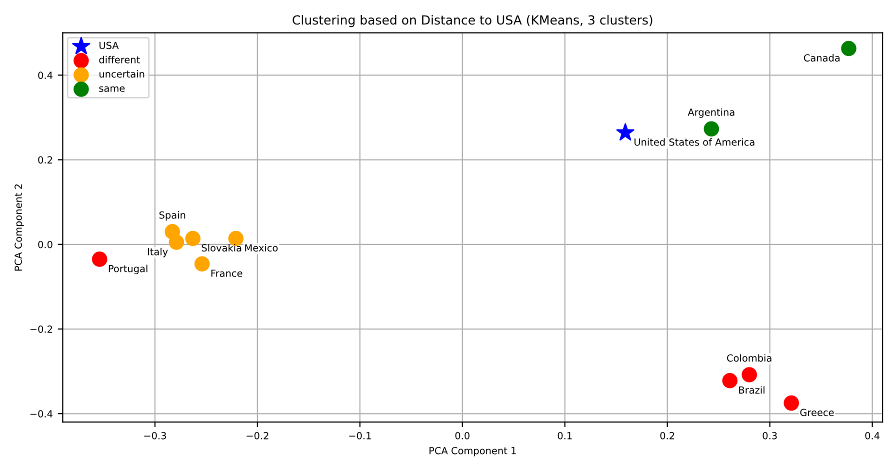 The image size is (896, 469). What do you see at coordinates (817, 412) in the screenshot?
I see `annotation: Greece` at bounding box center [817, 412].